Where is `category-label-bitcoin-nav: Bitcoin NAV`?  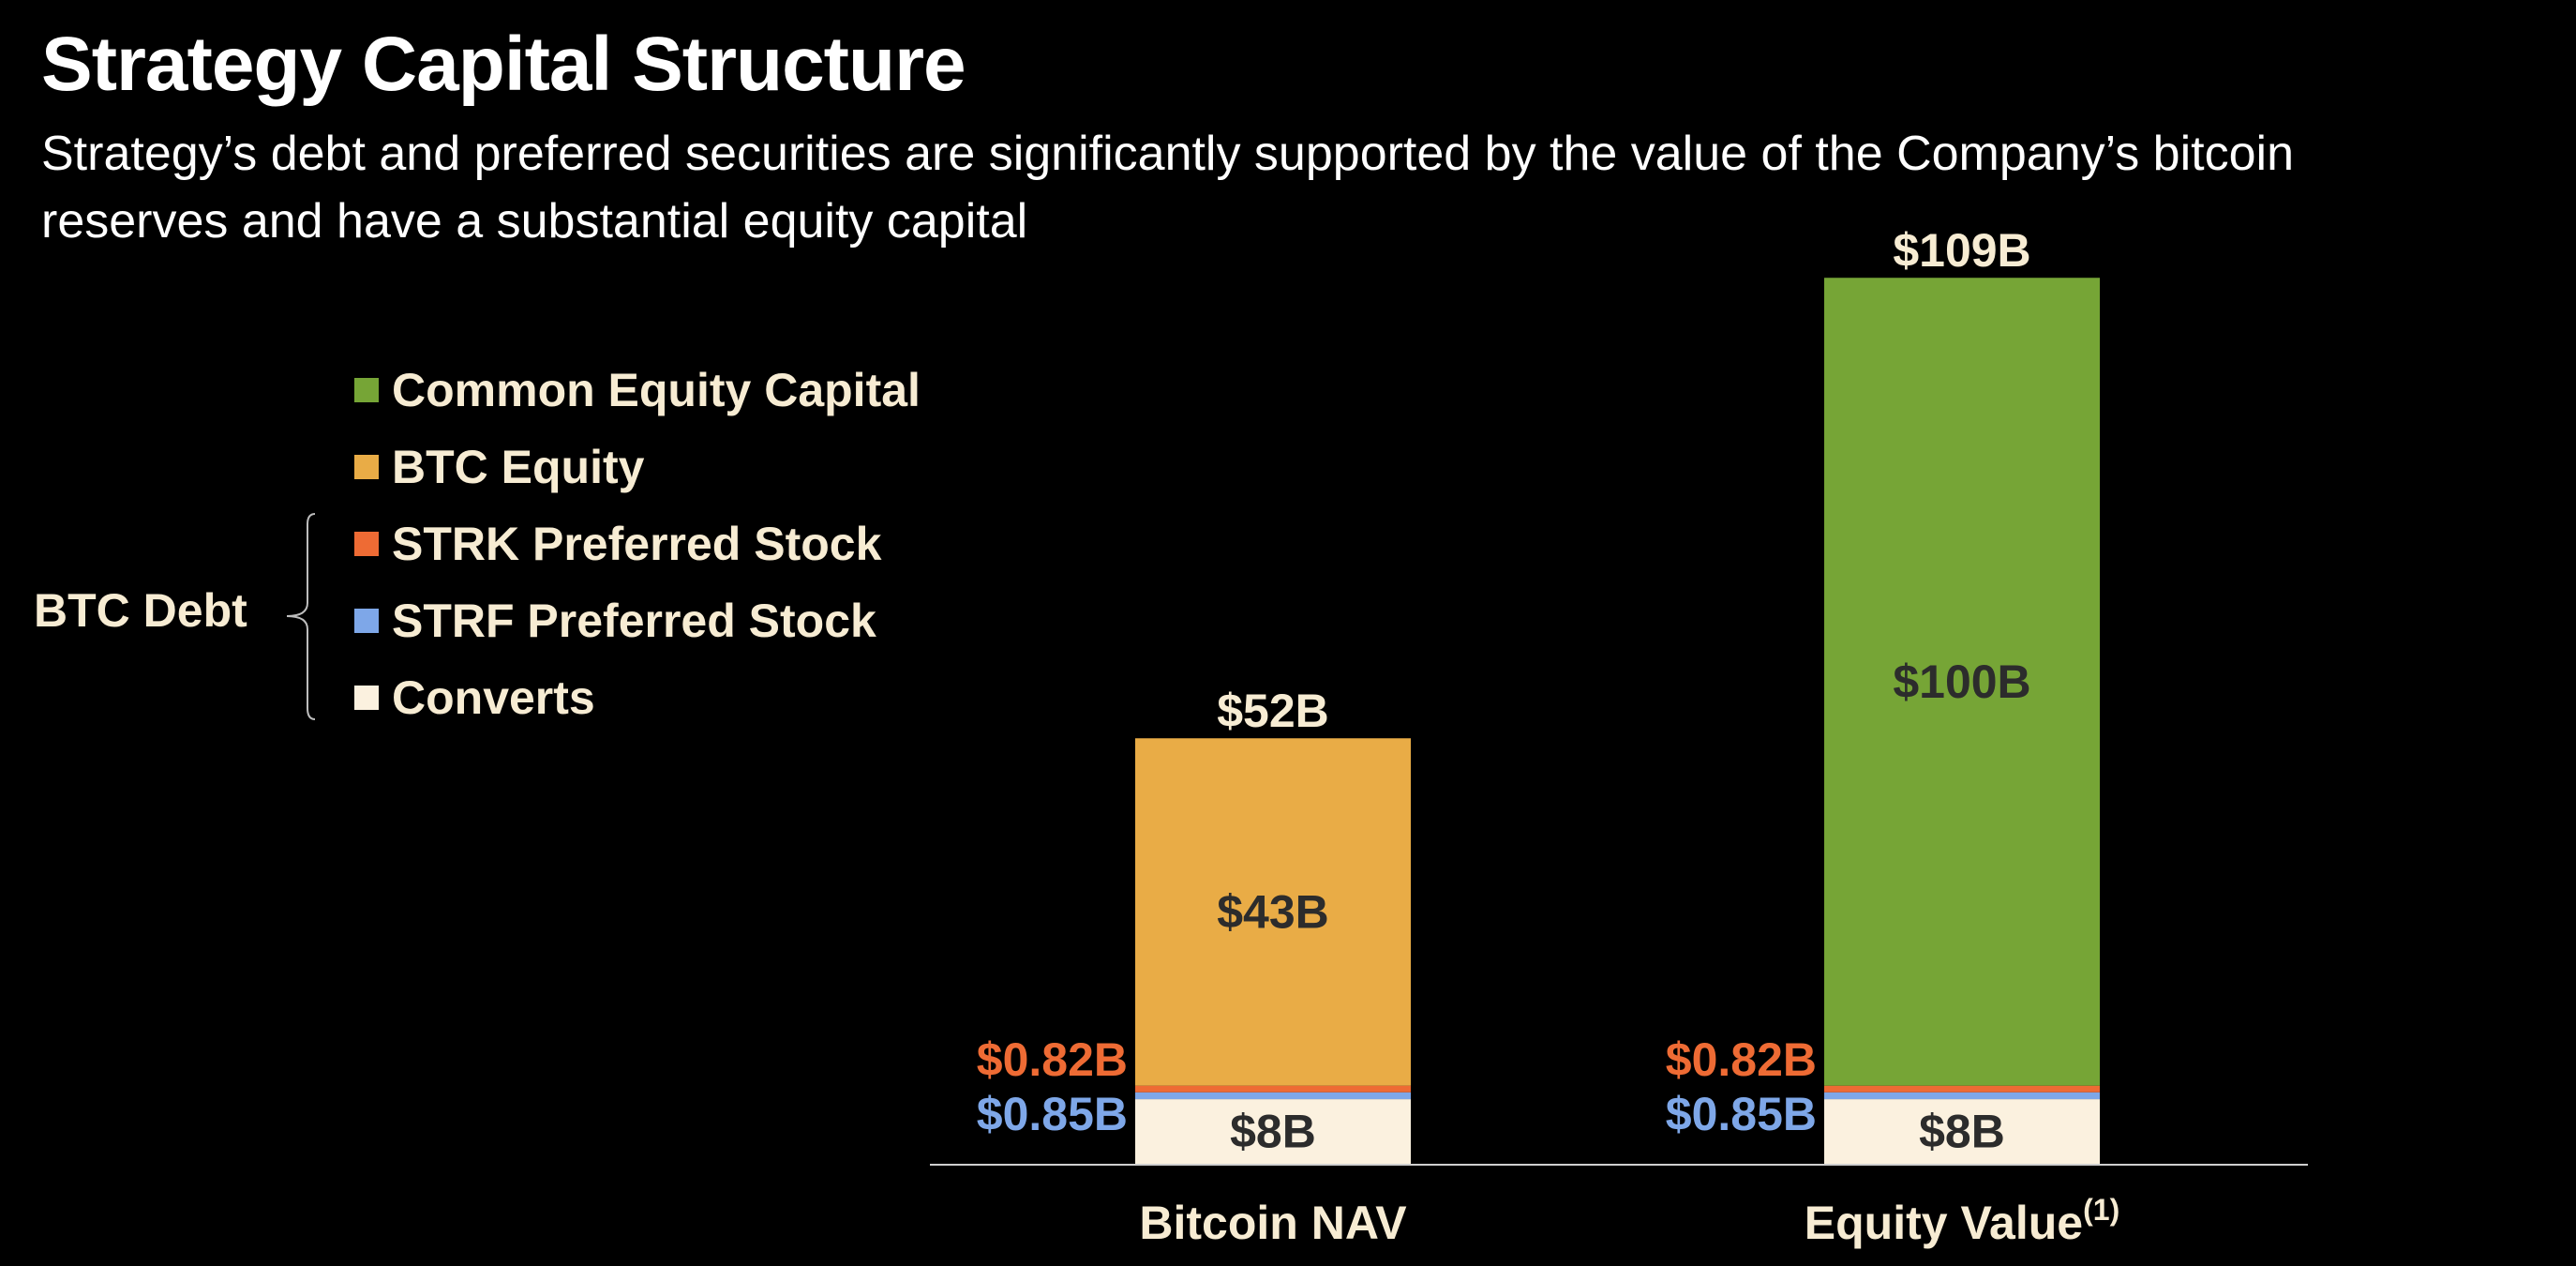 category-label-bitcoin-nav: Bitcoin NAV is located at coordinates (1273, 1223).